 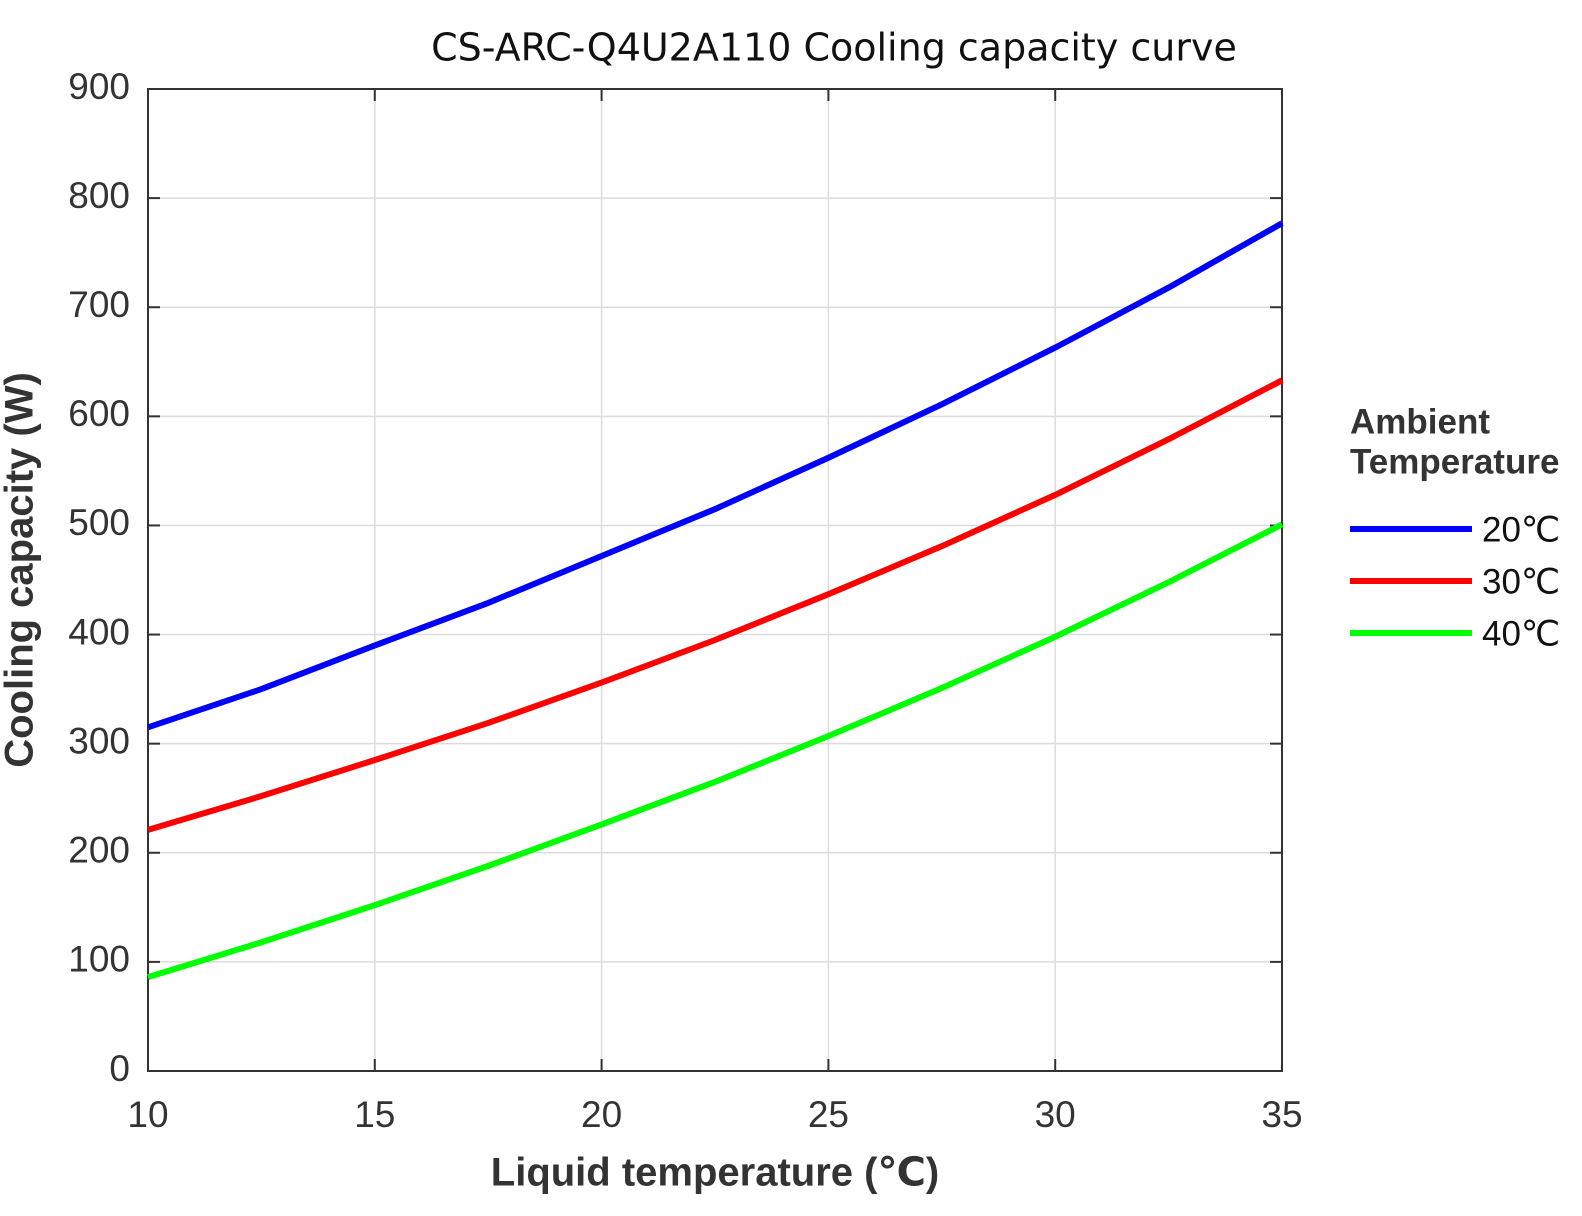 I want to click on legend-title: Temperature, so click(x=1454, y=461).